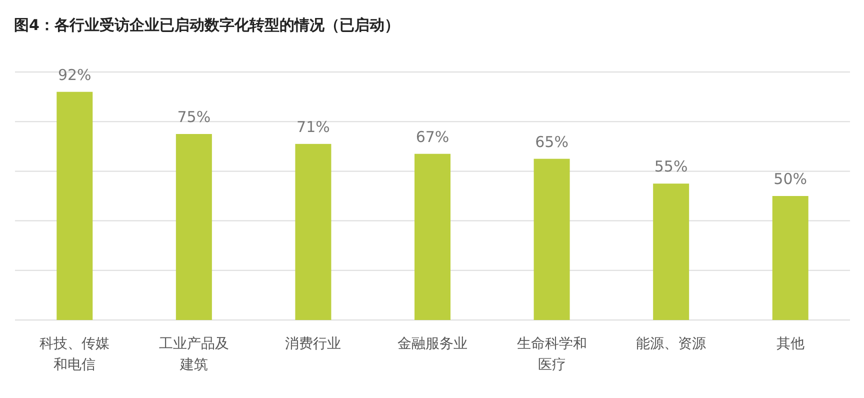 This screenshot has width=864, height=398. Describe the element at coordinates (207, 25) in the screenshot. I see `chart-title: 图4：各行业受访企业已启动数字化转型的情况（已启动）` at that location.